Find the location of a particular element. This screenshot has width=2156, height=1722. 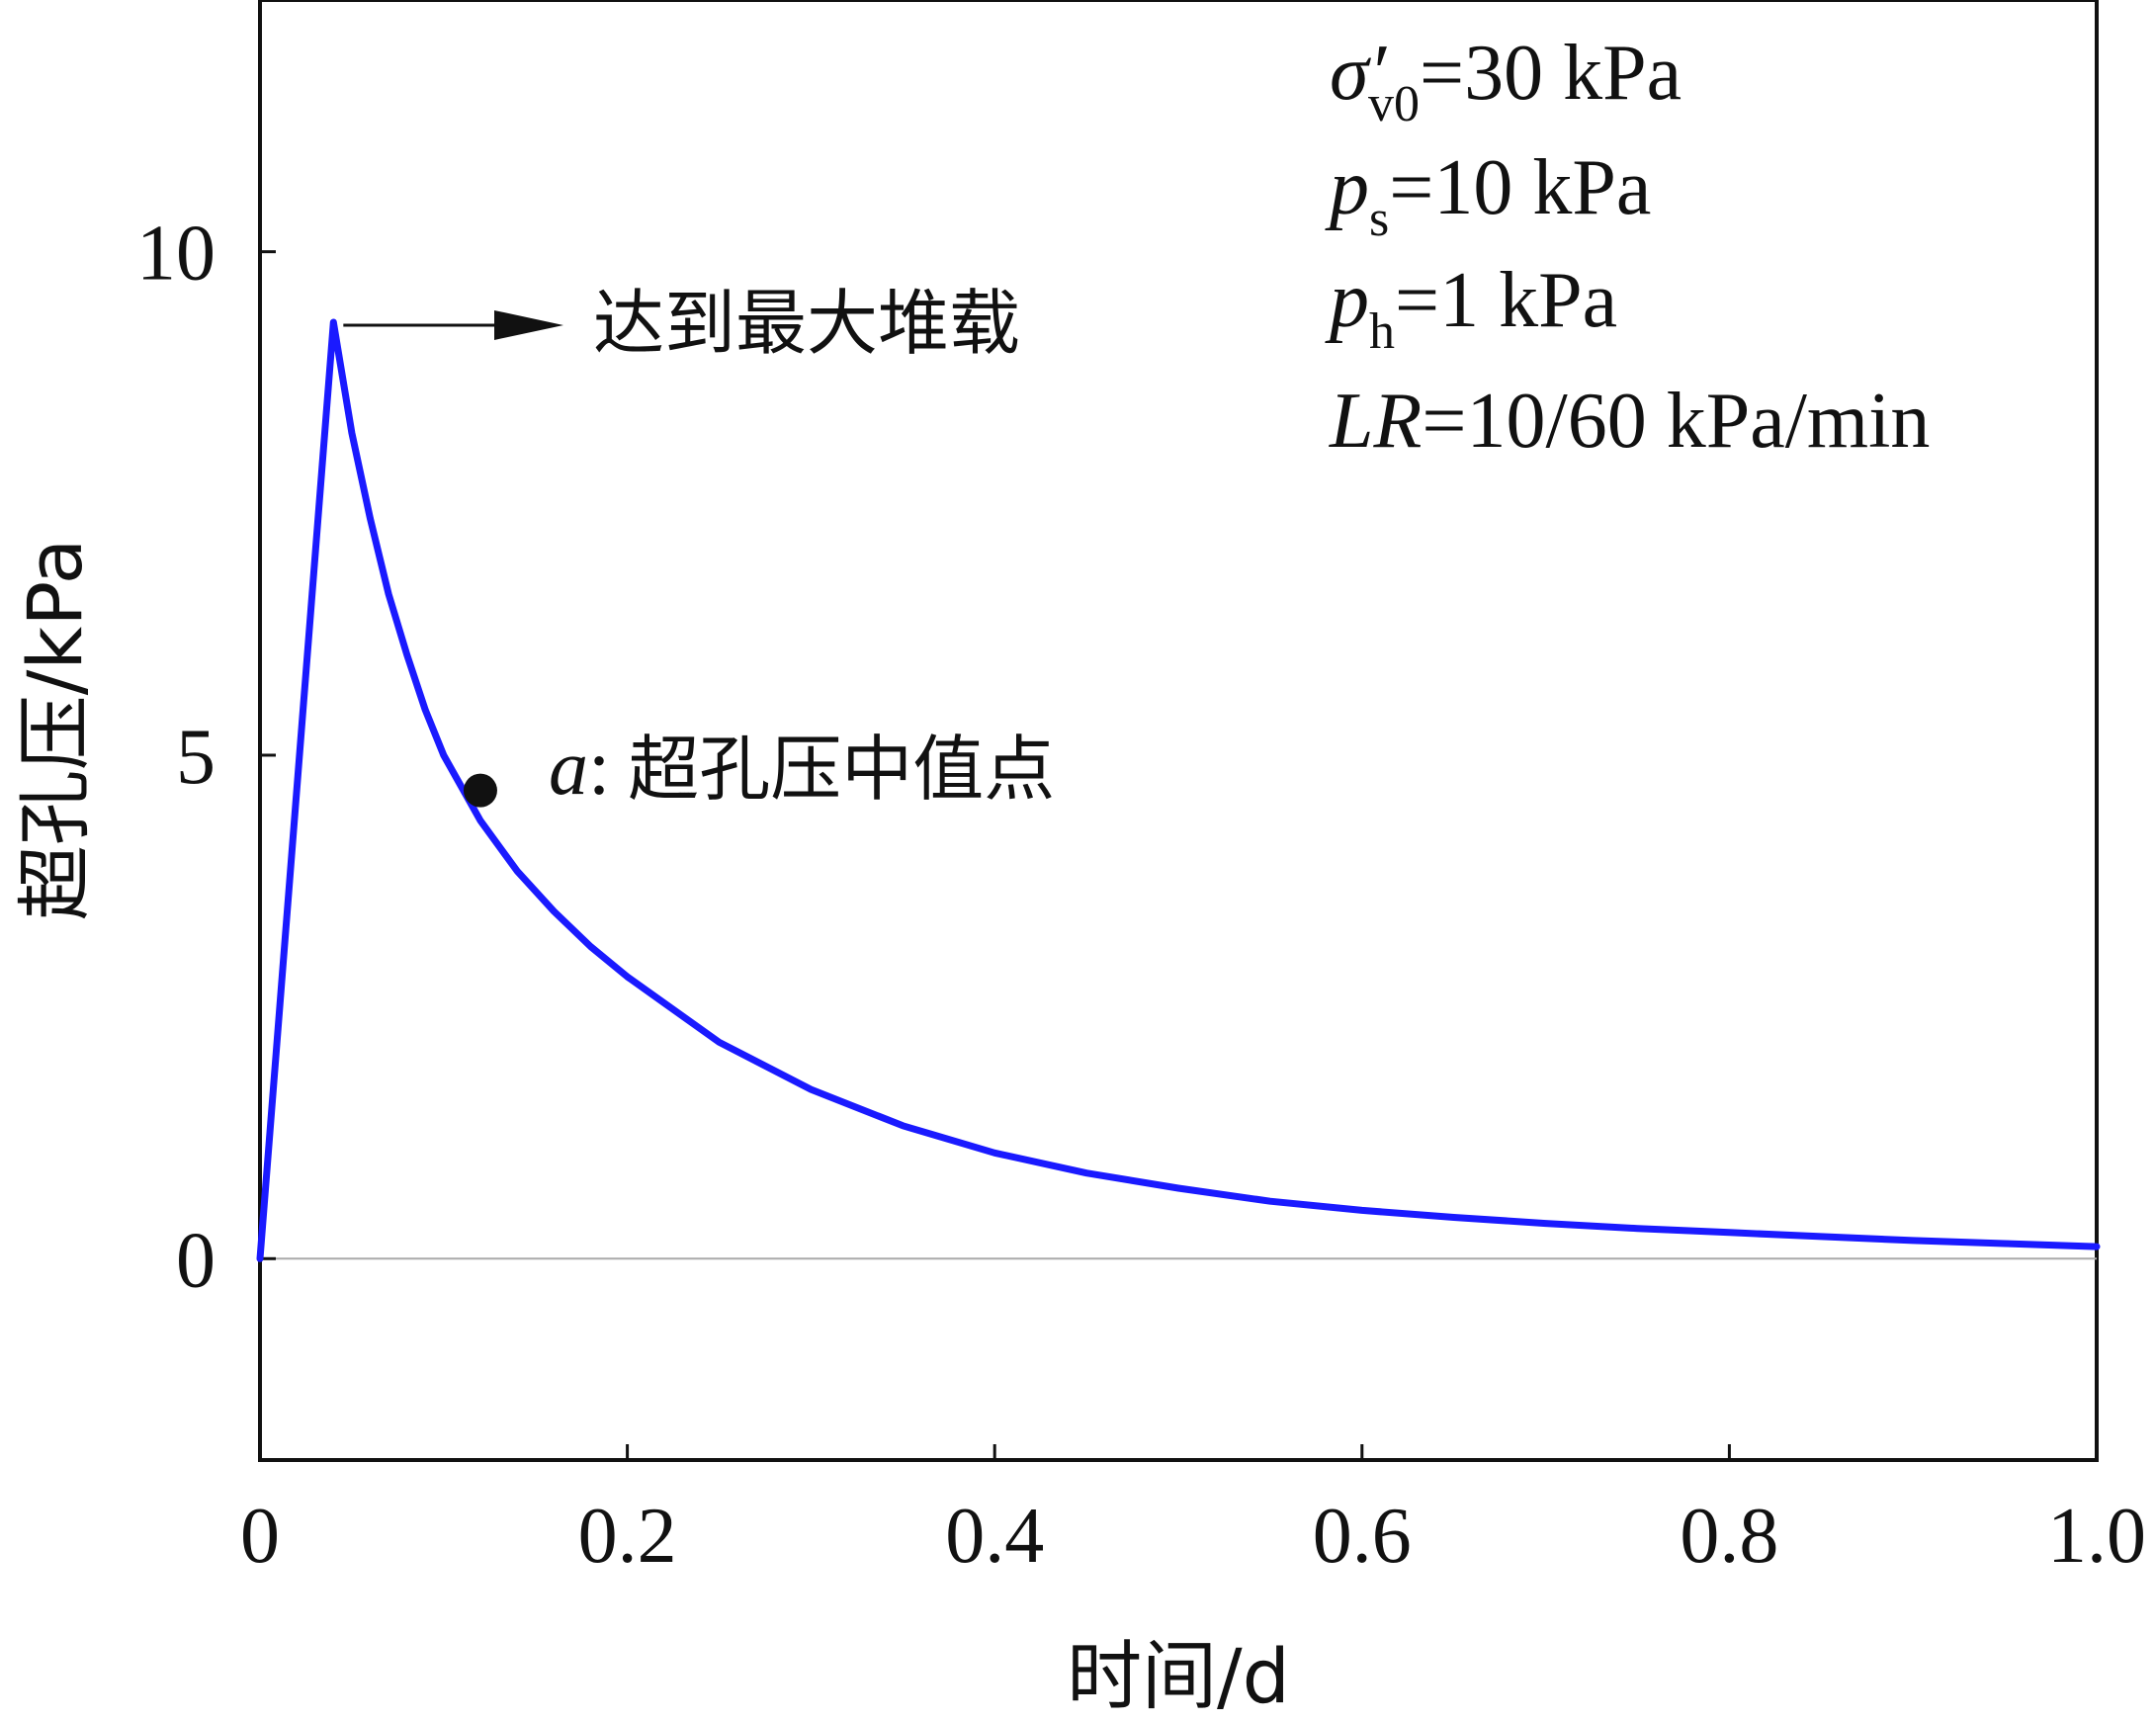

y-tick-label: 5 is located at coordinates (196, 757).